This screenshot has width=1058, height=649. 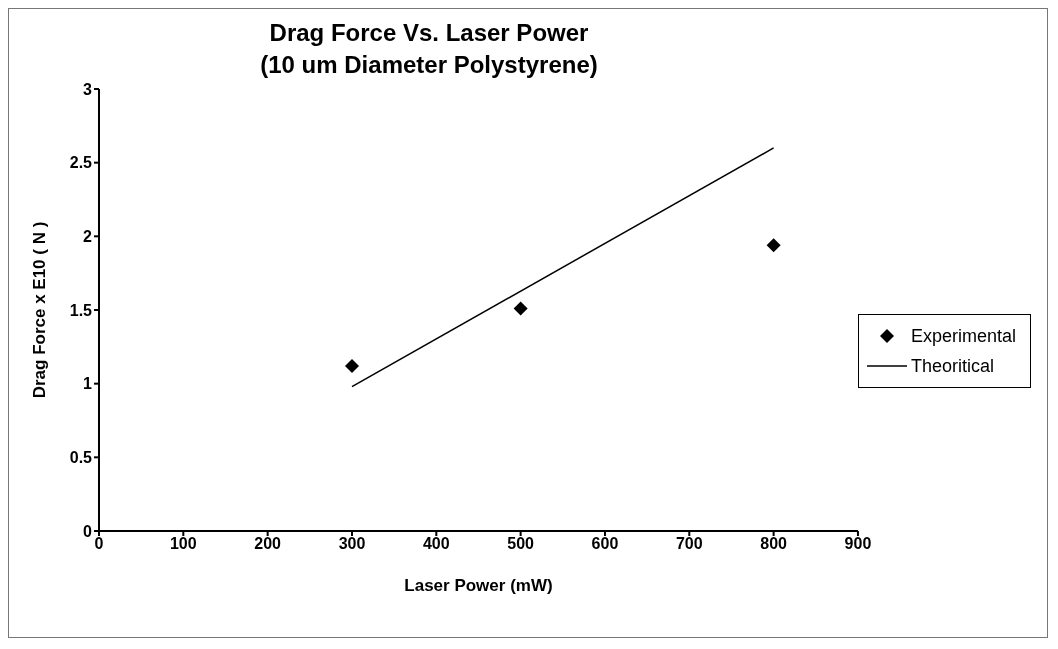 I want to click on x-tick-label: 0, so click(x=99, y=544).